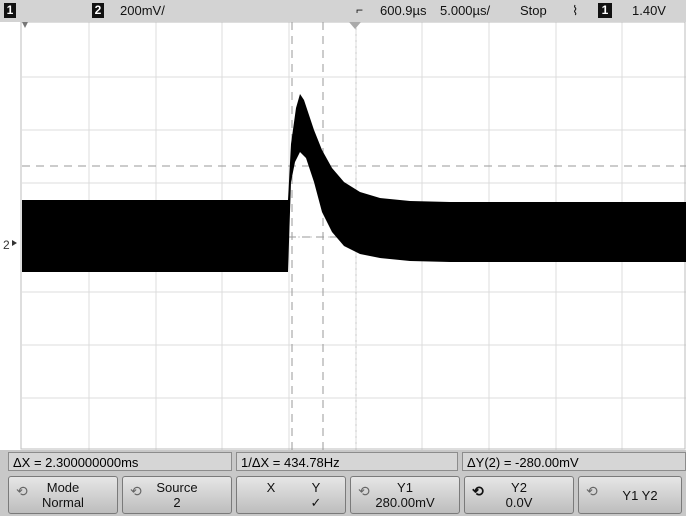  I want to click on delta-y-readout: ΔY(2) = -280.00mV, so click(574, 461).